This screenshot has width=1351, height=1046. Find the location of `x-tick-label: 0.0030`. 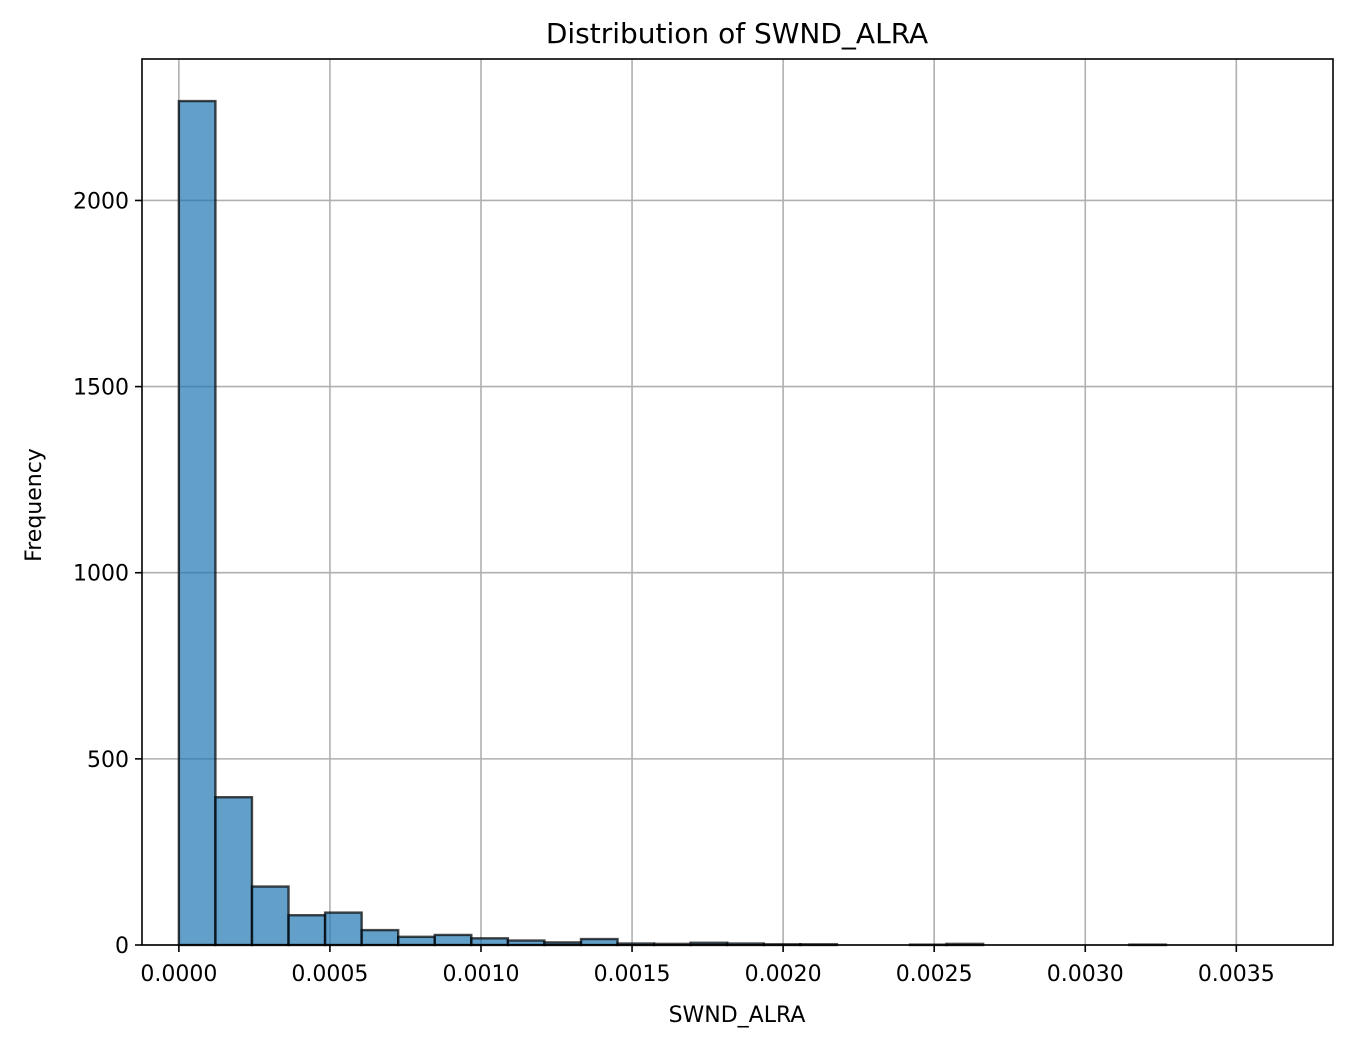

x-tick-label: 0.0030 is located at coordinates (1085, 974).